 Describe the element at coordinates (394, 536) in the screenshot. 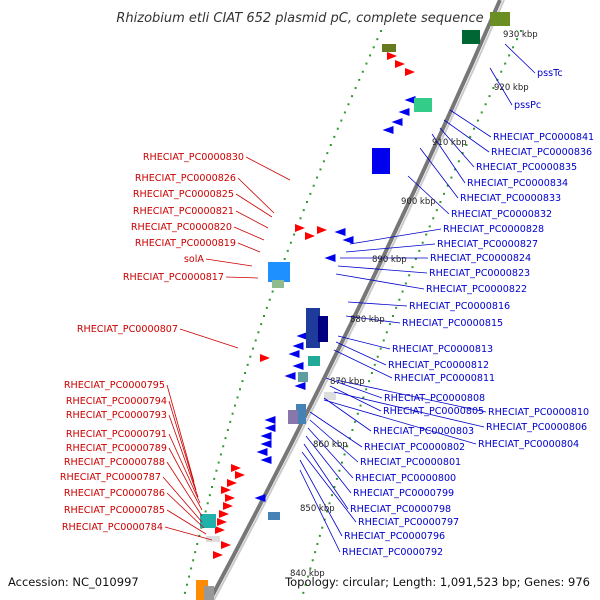

I see `gene-label-right: RHECIAT_PC0000796` at that location.